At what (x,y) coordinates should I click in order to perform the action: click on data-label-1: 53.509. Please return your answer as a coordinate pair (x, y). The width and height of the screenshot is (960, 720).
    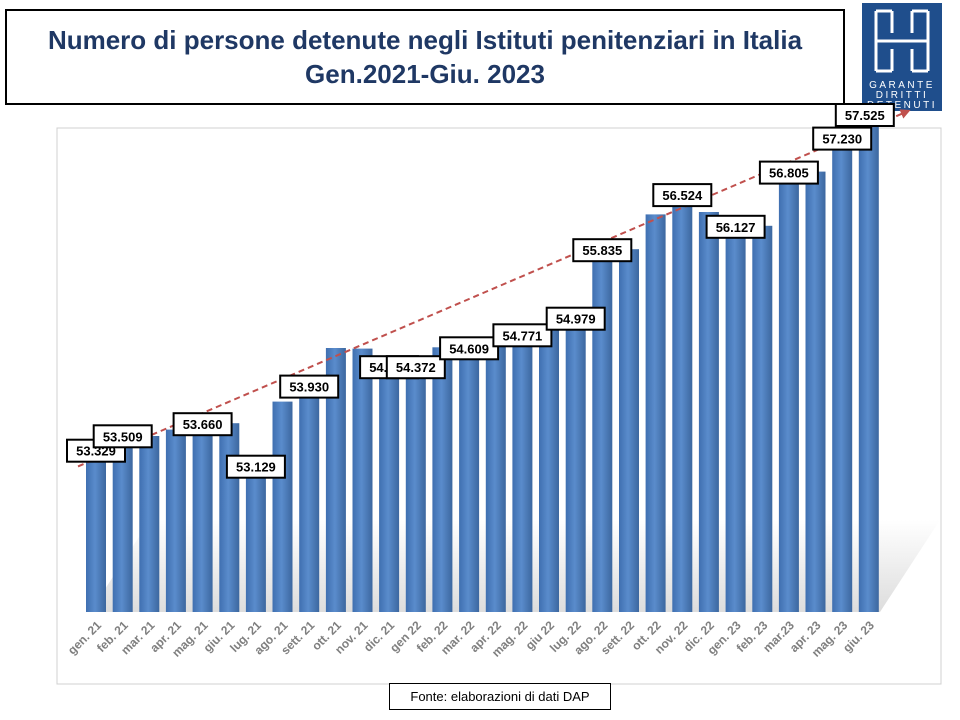
    Looking at the image, I should click on (122, 436).